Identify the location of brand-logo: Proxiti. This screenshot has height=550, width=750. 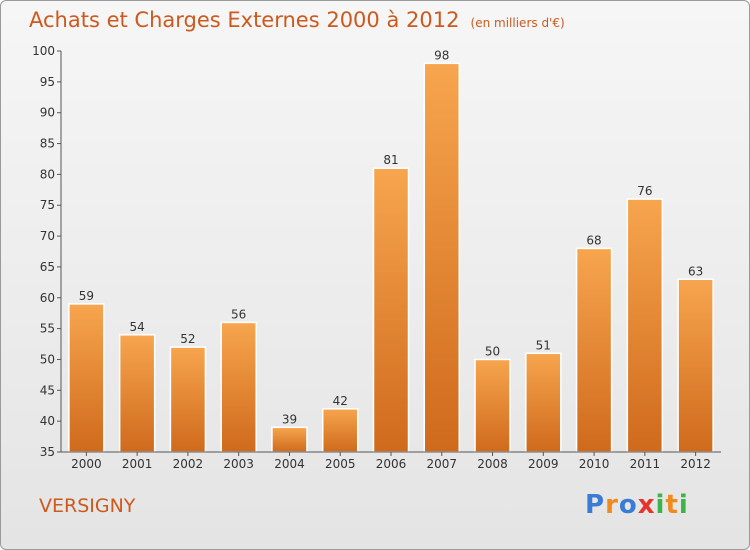
(637, 505).